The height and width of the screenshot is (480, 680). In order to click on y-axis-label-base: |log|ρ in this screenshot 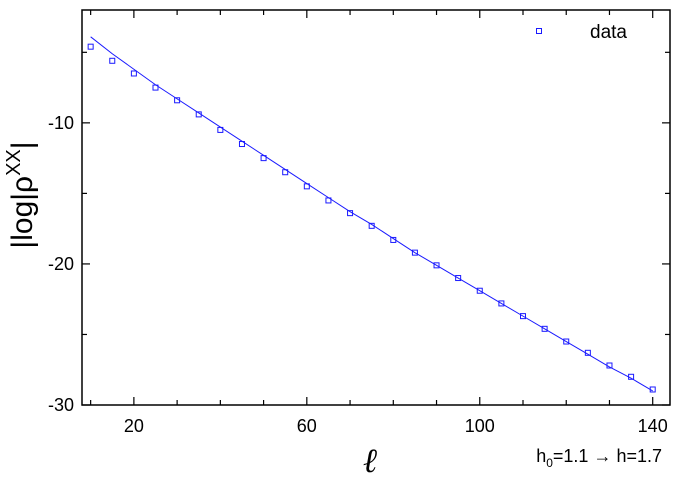, I will do `click(22, 212)`.